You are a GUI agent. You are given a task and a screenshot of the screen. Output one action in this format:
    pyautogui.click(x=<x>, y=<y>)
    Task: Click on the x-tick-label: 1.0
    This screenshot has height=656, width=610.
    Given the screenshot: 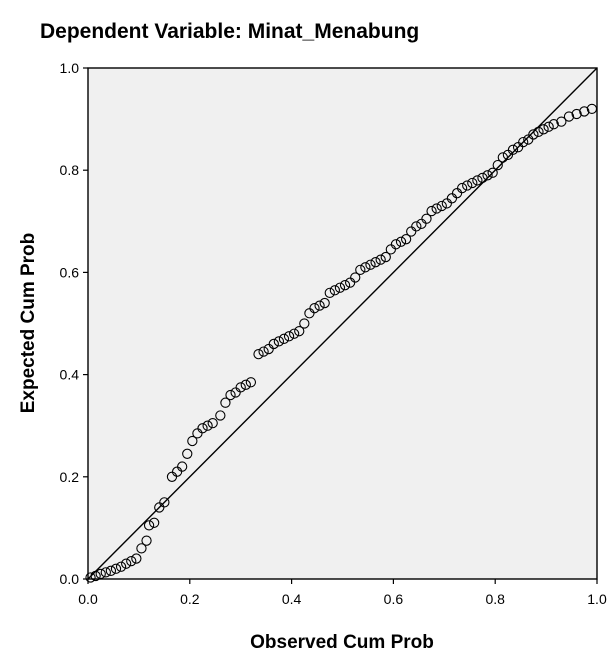 What is the action you would take?
    pyautogui.click(x=597, y=599)
    